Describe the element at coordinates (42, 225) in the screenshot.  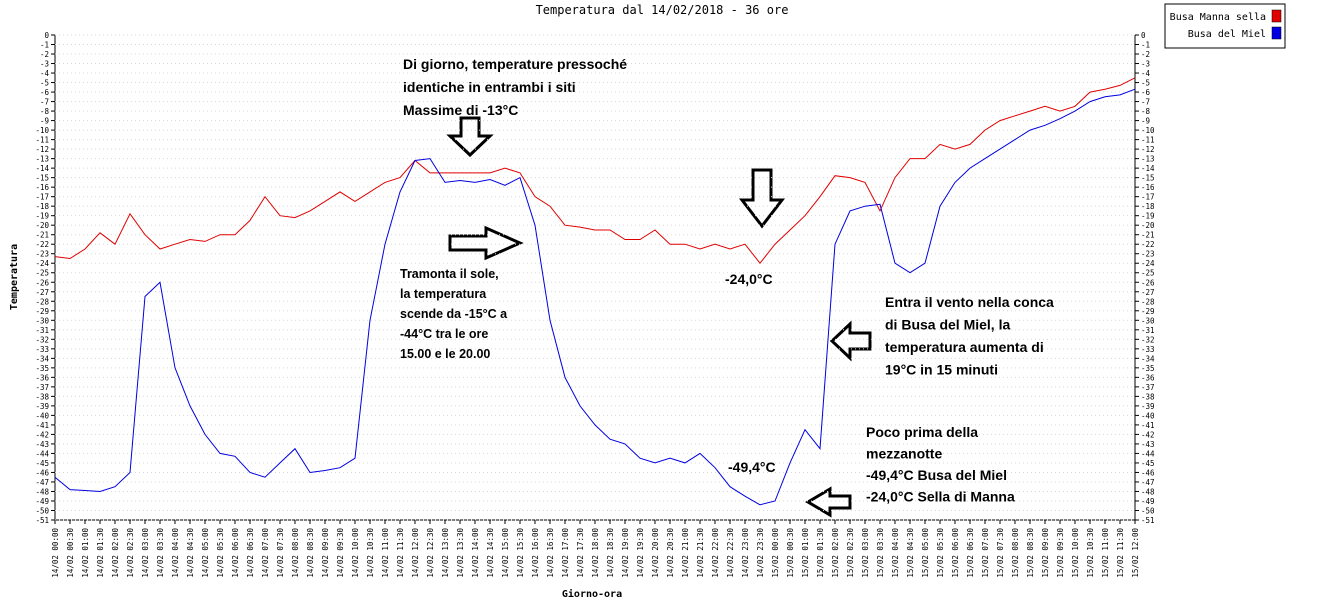
I see `y-tick-label: -20` at that location.